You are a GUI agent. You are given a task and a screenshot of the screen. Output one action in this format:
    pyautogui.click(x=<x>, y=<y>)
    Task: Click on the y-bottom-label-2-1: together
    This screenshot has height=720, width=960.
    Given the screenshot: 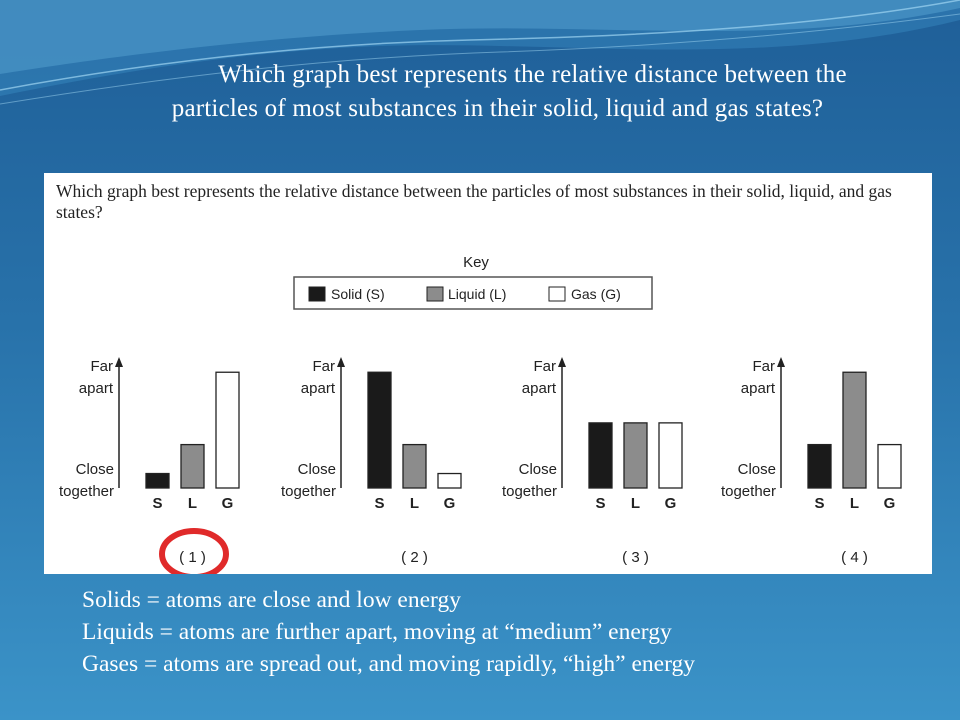 What is the action you would take?
    pyautogui.click(x=308, y=491)
    